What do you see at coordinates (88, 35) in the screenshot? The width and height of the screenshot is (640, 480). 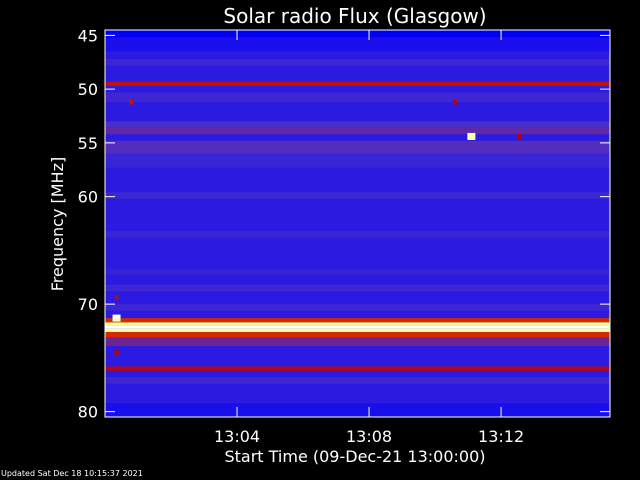 I see `y-tick-label: 45` at bounding box center [88, 35].